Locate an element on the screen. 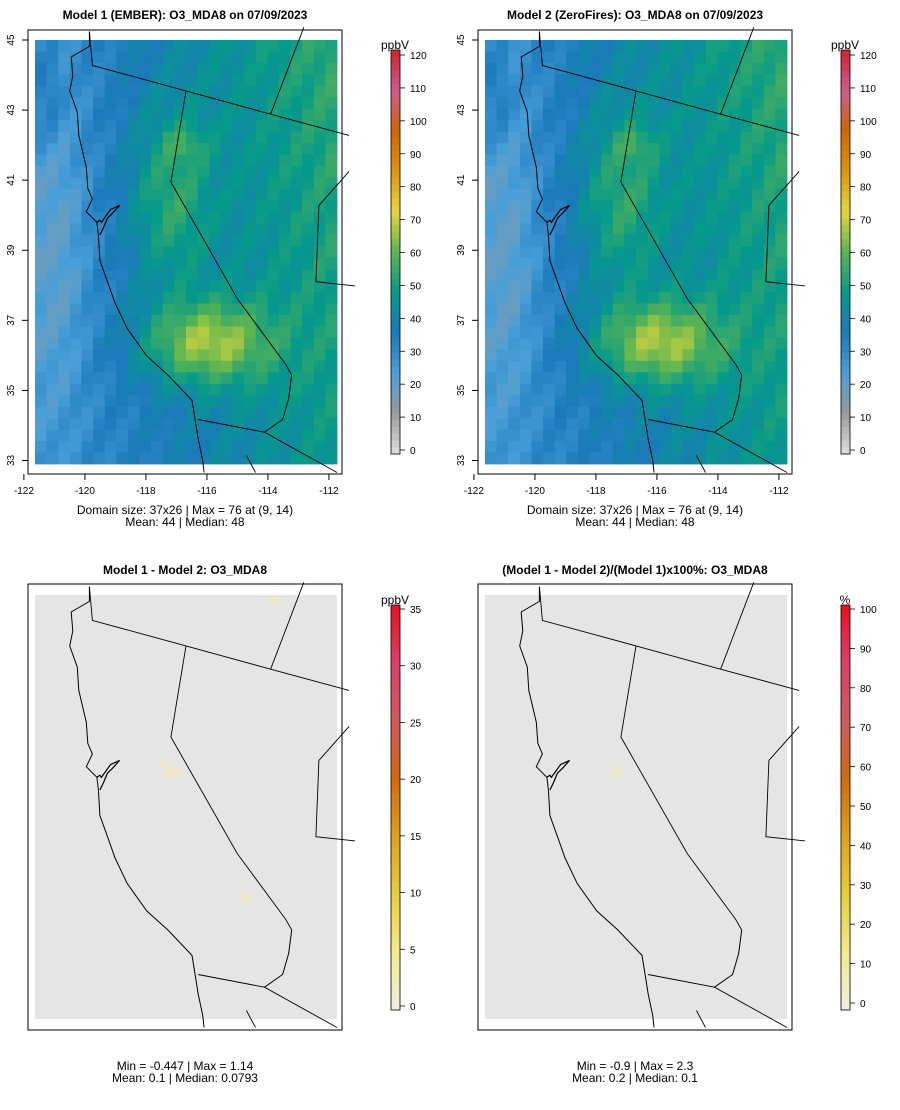  x-axis: -122 -120 -118 -116 -114 -112 is located at coordinates (626, 485).